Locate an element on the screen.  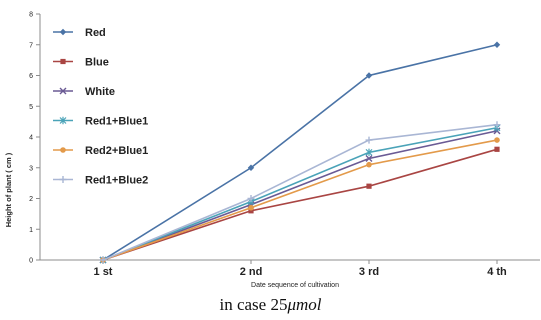
y-tick-label: 2 is located at coordinates (31, 199).